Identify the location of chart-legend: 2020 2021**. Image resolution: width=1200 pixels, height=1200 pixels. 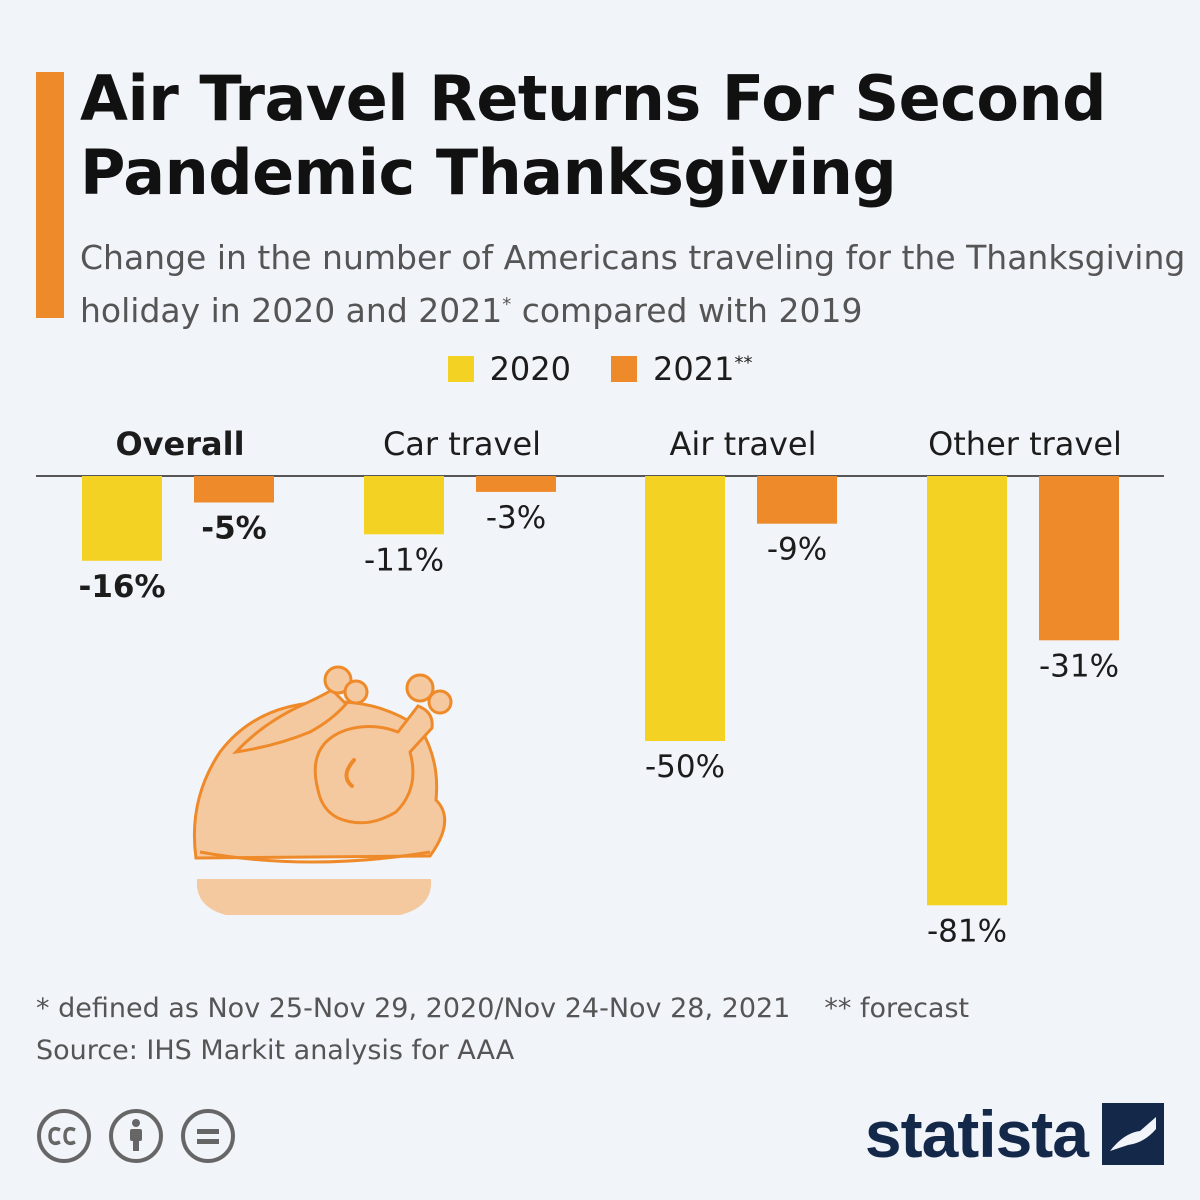
(600, 369).